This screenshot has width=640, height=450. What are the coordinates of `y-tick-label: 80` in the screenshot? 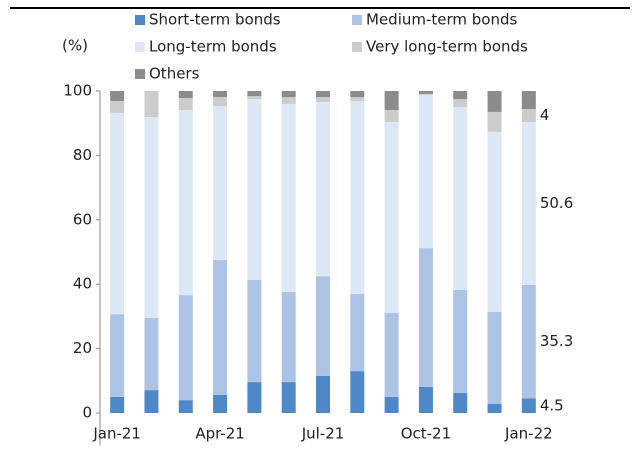 It's located at (82, 155).